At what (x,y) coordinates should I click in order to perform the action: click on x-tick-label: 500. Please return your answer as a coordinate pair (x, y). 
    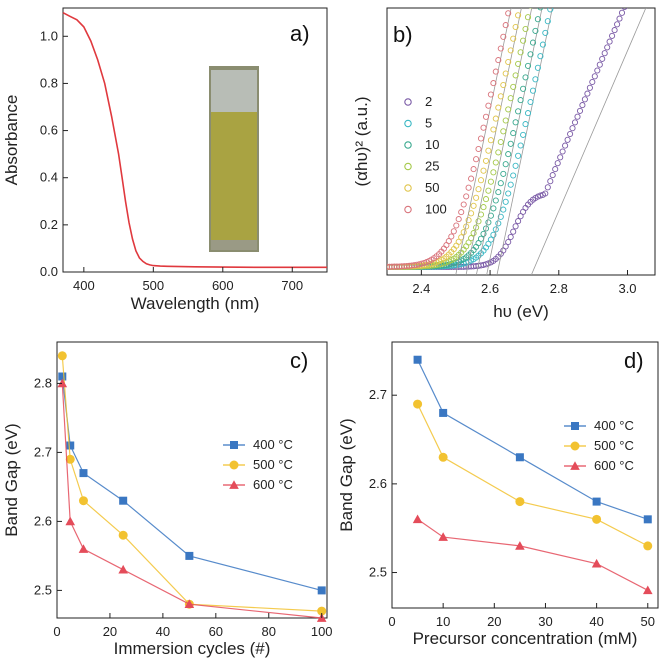
    Looking at the image, I should click on (153, 285).